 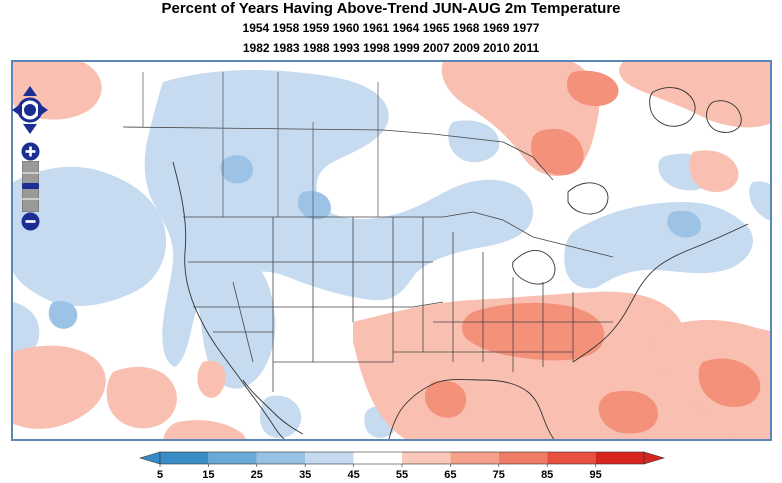 I want to click on zoom-slider-icon, so click(x=30, y=186).